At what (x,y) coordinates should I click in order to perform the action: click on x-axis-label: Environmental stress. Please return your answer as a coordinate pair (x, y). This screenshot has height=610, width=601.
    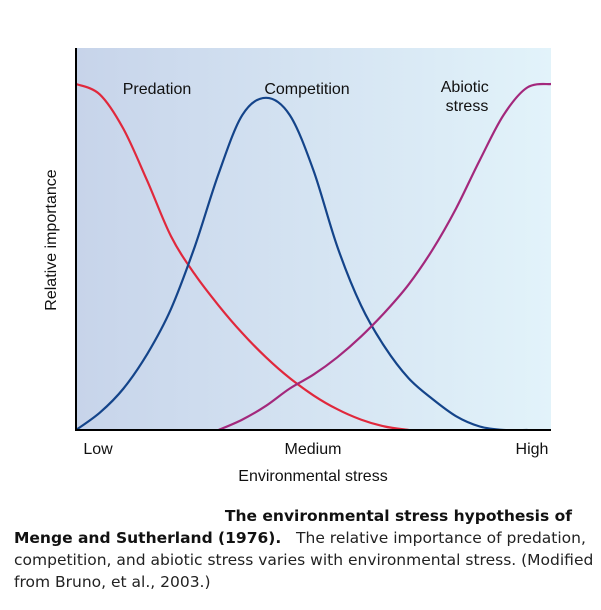
    Looking at the image, I should click on (312, 476).